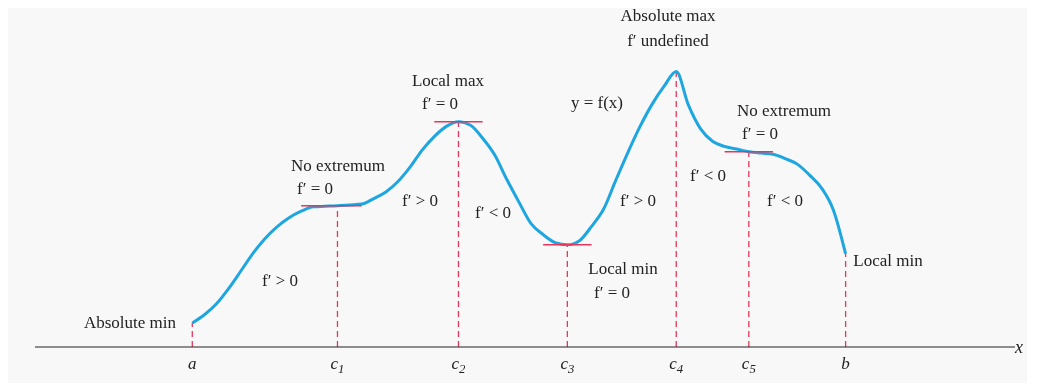 The height and width of the screenshot is (392, 1037). What do you see at coordinates (748, 365) in the screenshot?
I see `x-tick-label: c$_{5}$` at bounding box center [748, 365].